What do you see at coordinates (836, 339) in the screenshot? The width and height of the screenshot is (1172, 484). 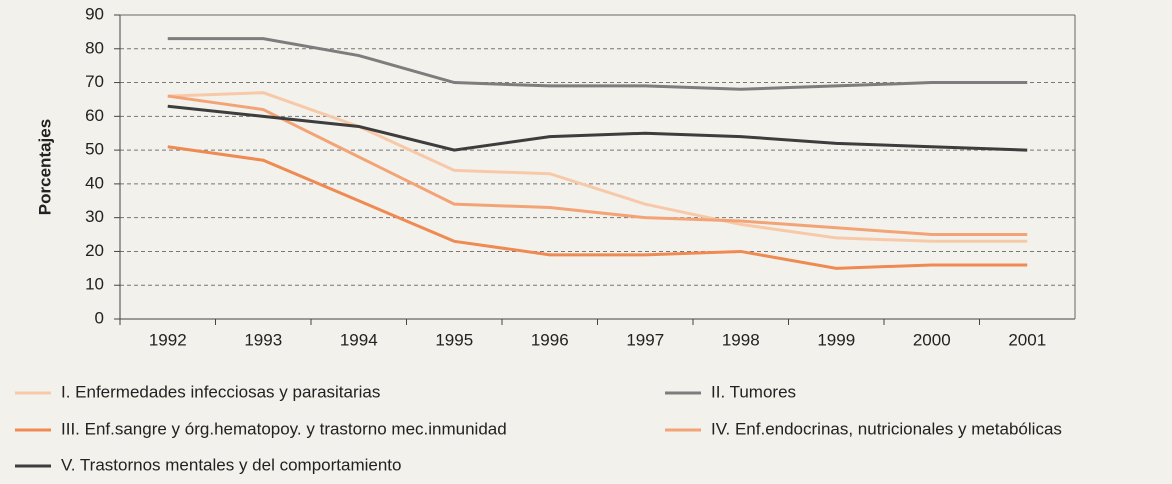 I see `x-tick-label: 1999` at bounding box center [836, 339].